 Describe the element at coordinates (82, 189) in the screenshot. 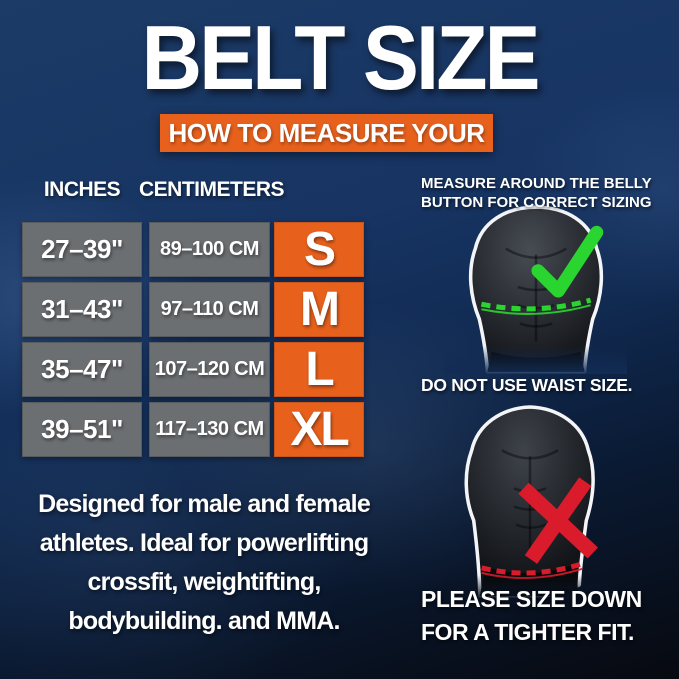

I see `column-header-inches: INCHES` at that location.